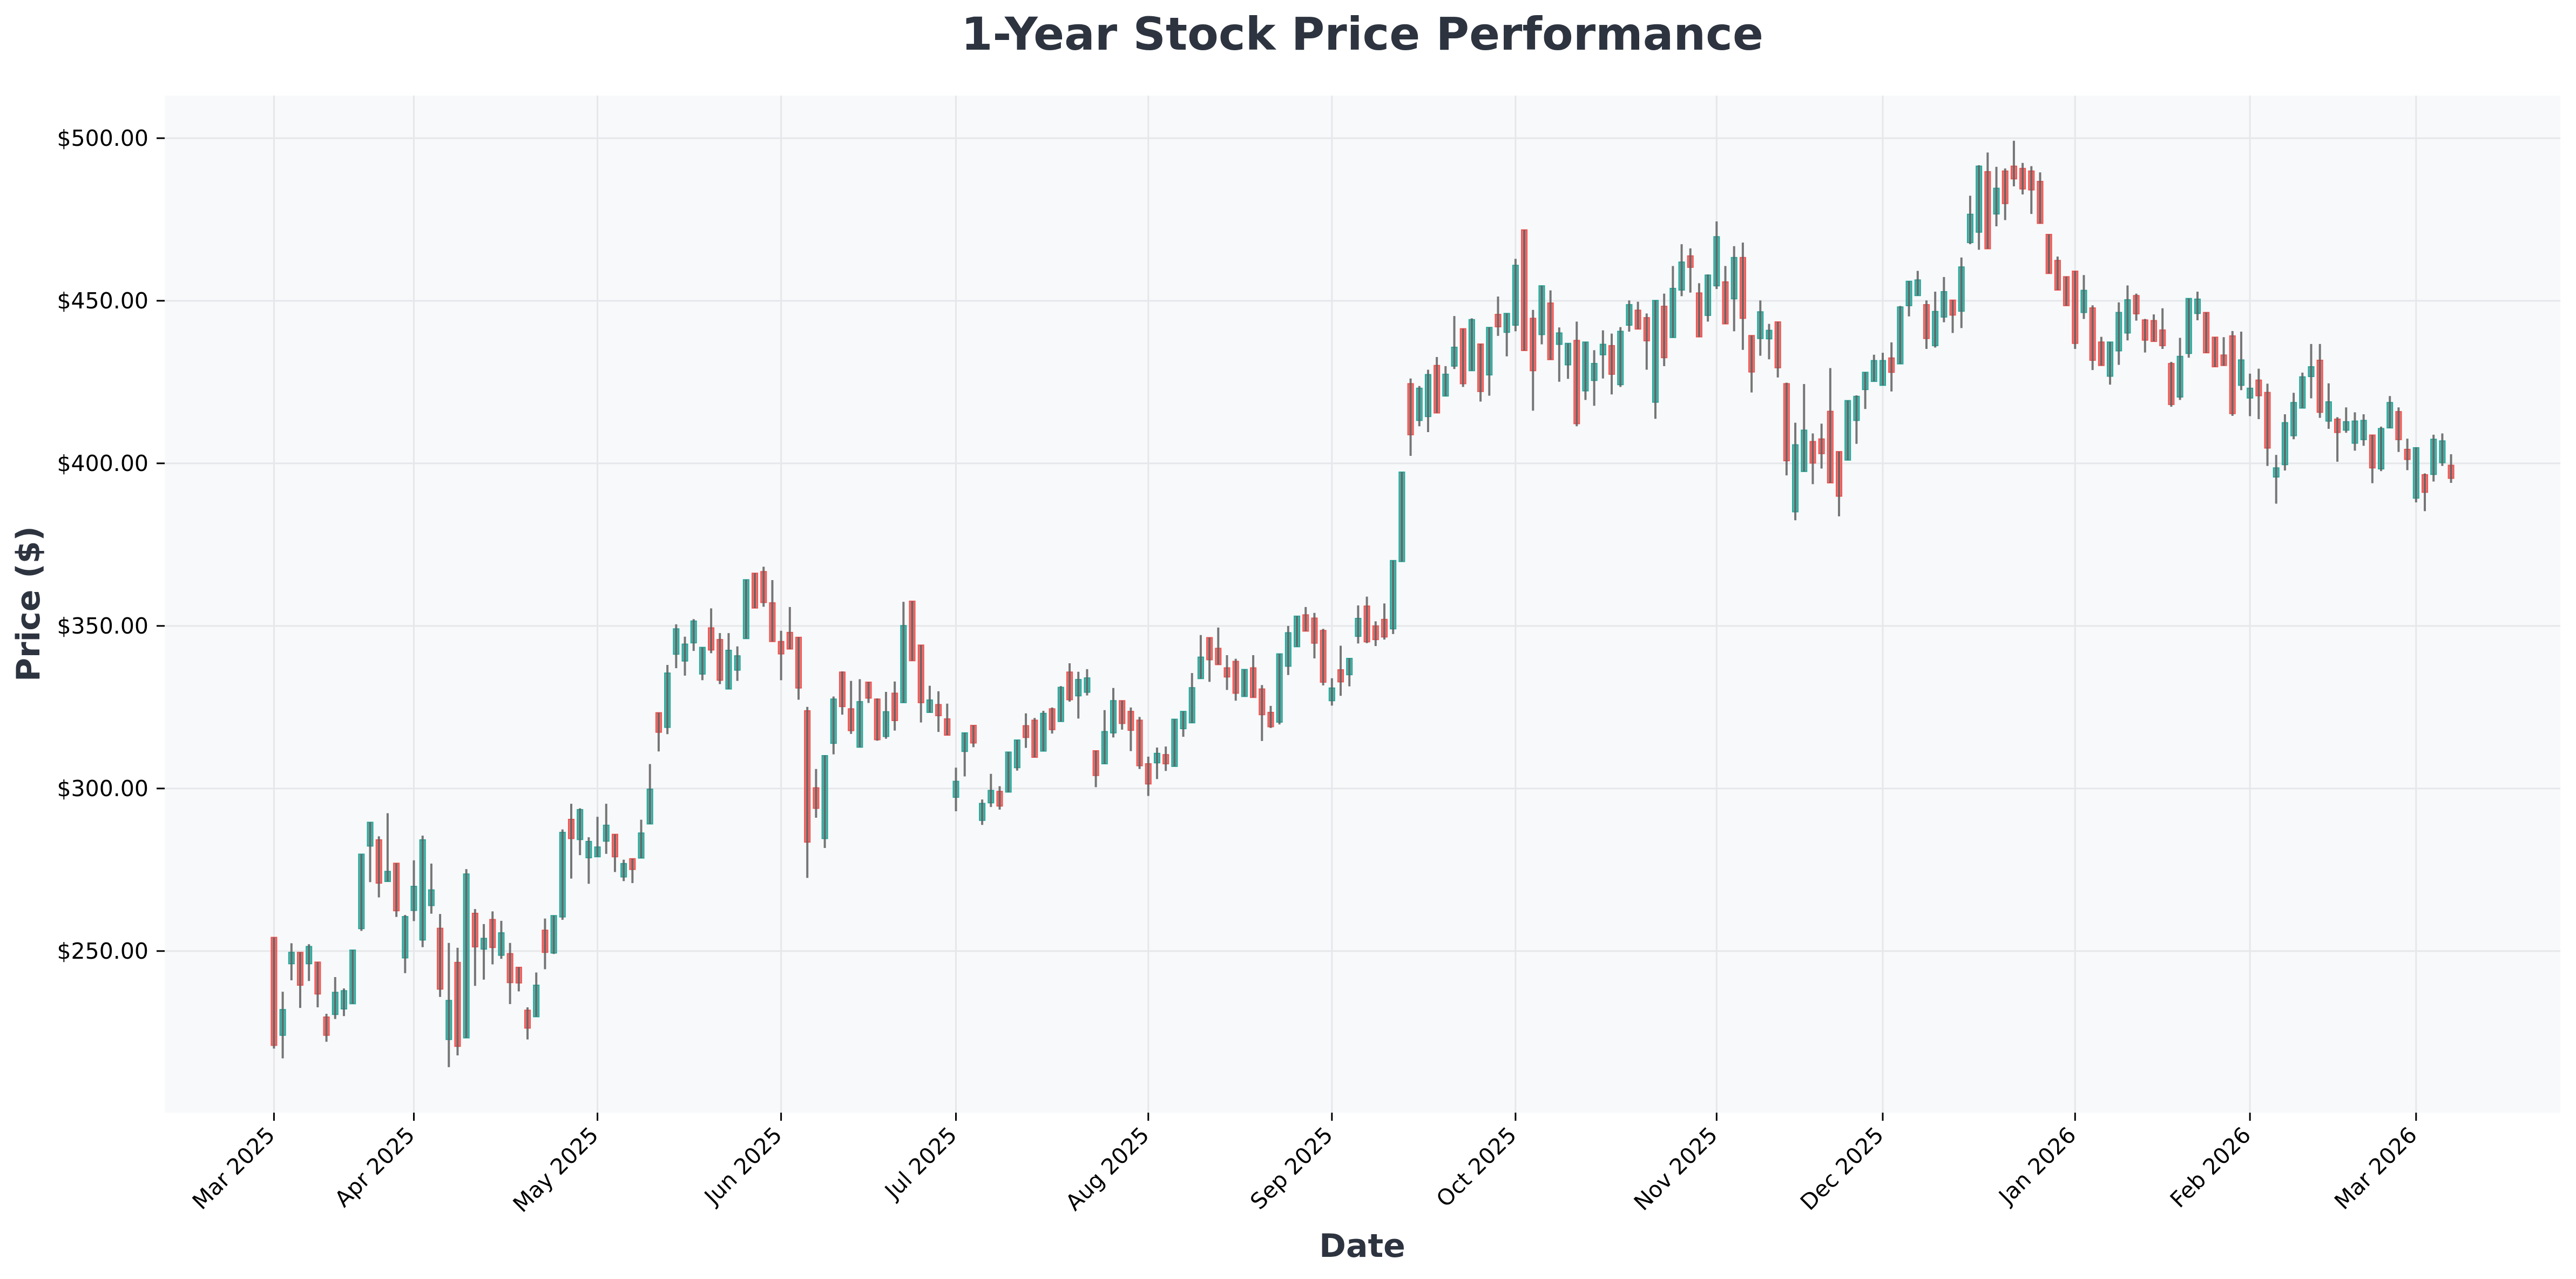 The image size is (2576, 1279). Describe the element at coordinates (102, 463) in the screenshot. I see `y-tick-label: $400.00` at that location.